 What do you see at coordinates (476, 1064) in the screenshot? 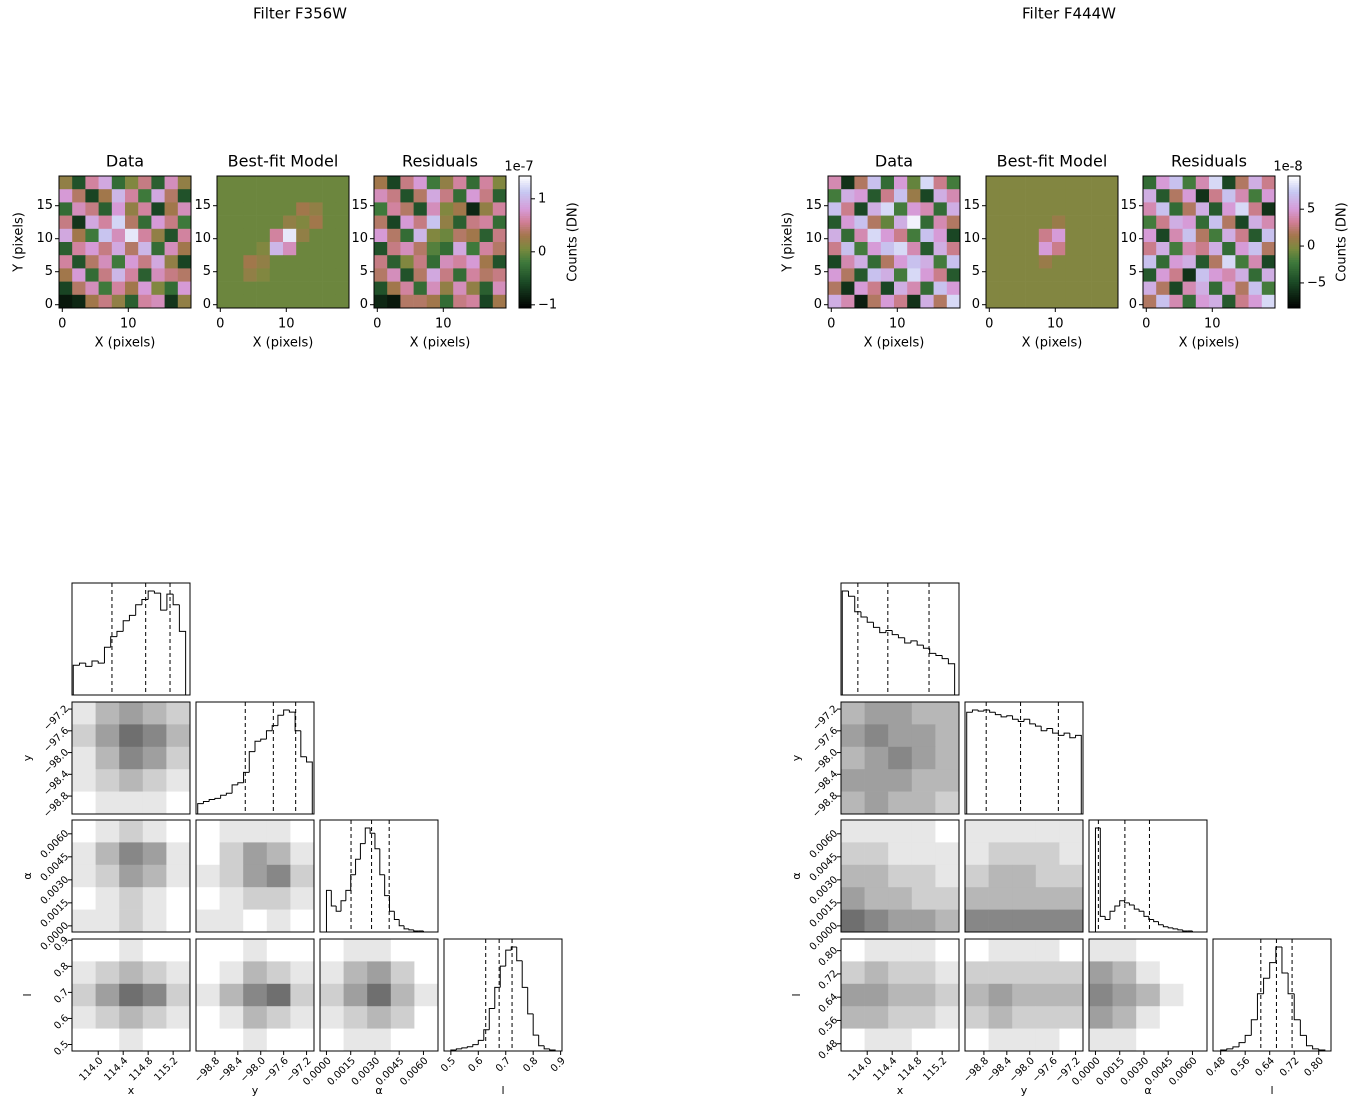
I see `x-tick-label: 0.6` at bounding box center [476, 1064].